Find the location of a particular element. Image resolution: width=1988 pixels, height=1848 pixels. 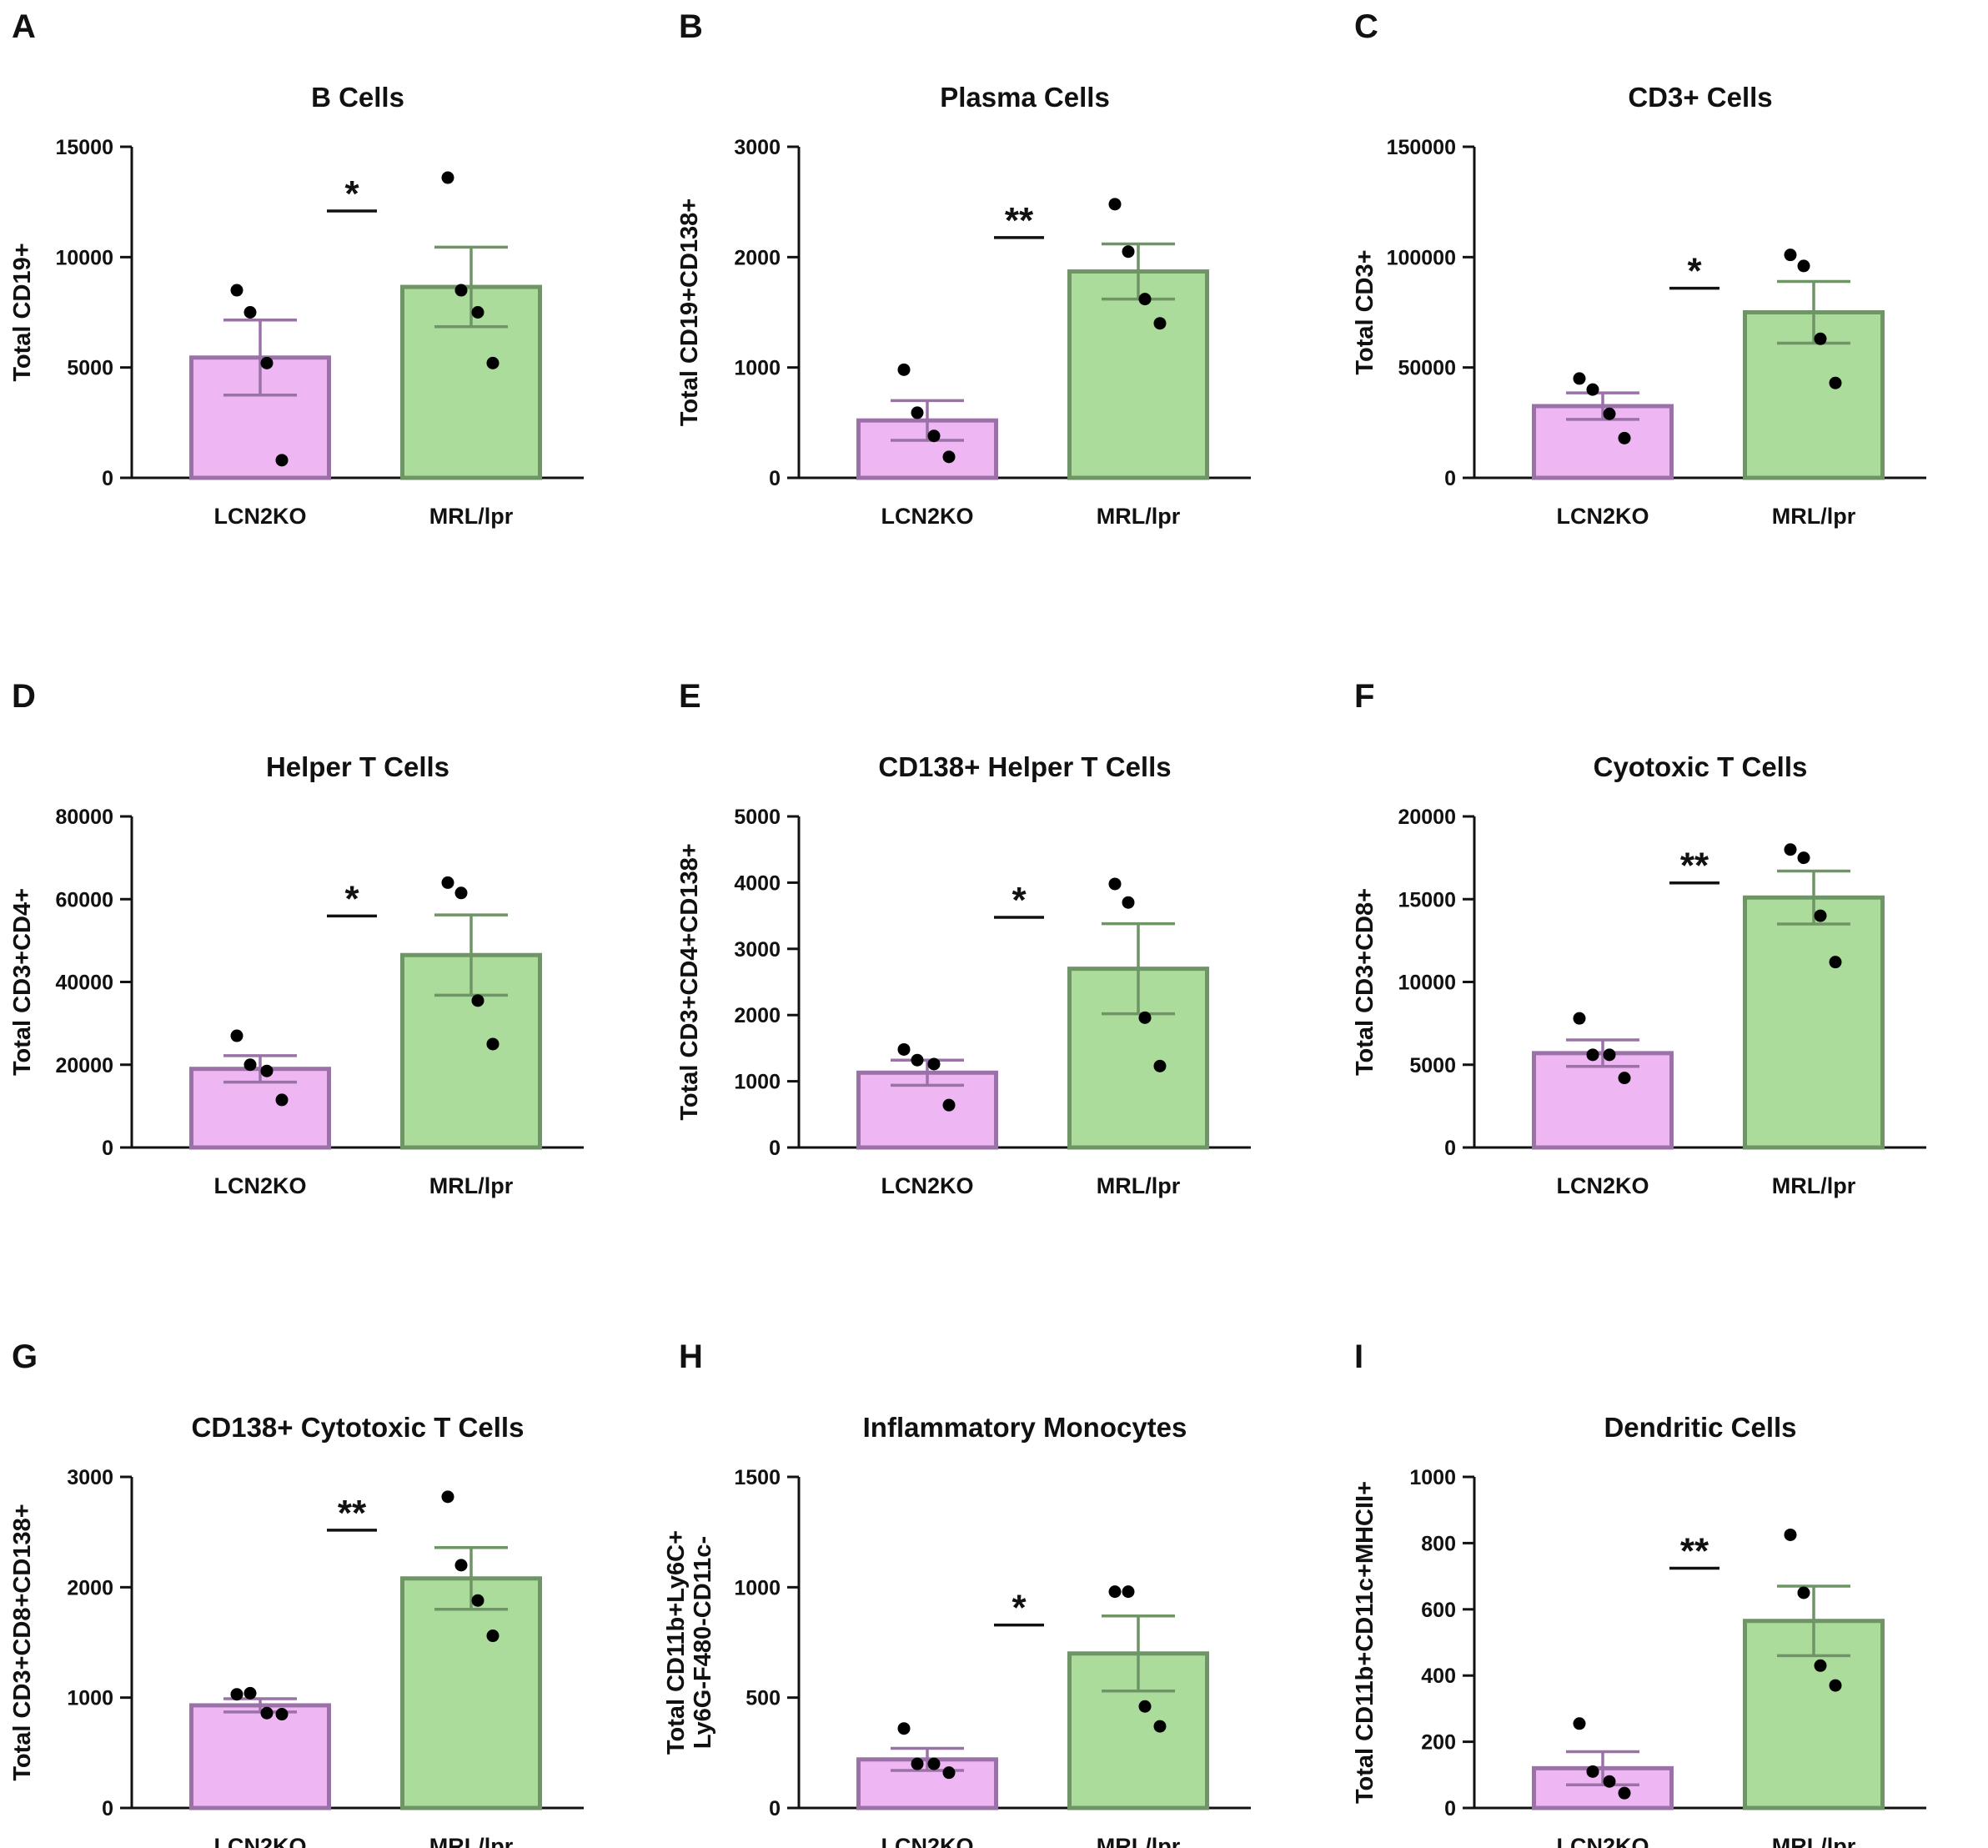

panel-d-ytick-label: 0 is located at coordinates (108, 1148).